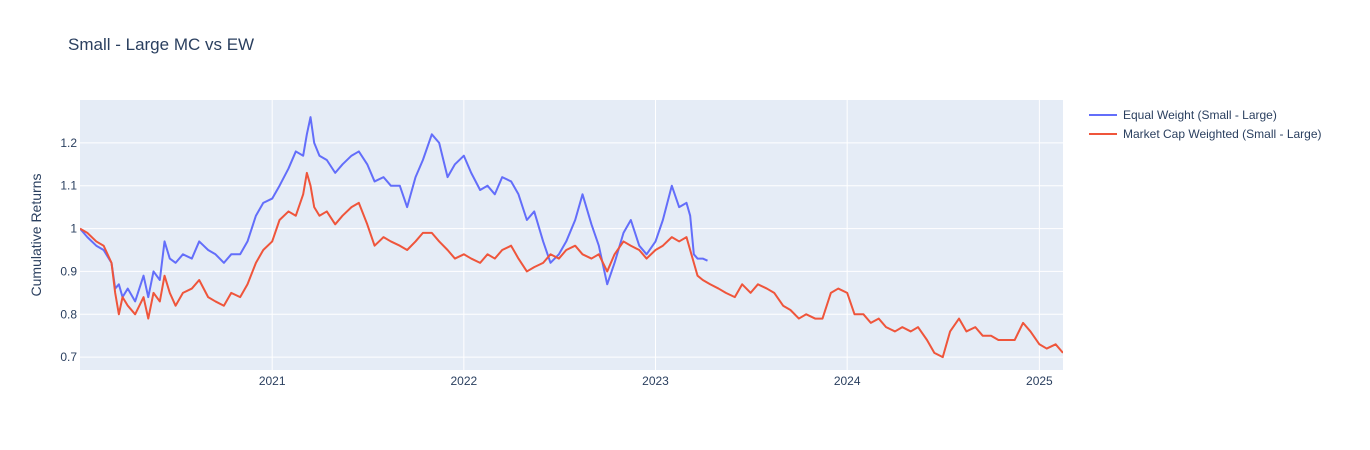  What do you see at coordinates (73, 229) in the screenshot?
I see `y-tick-label: 1` at bounding box center [73, 229].